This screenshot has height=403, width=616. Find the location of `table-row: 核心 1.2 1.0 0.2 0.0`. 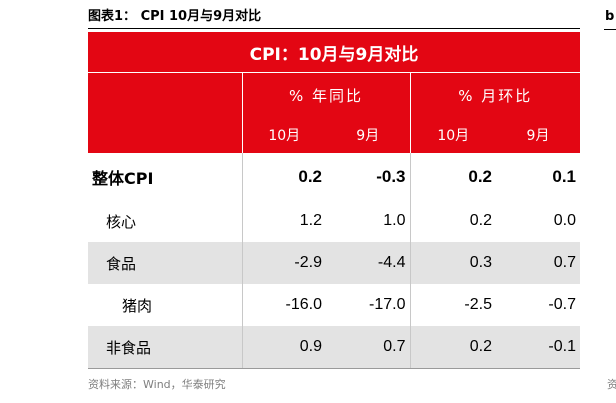

table-row: 核心 1.2 1.0 0.2 0.0 is located at coordinates (334, 221).